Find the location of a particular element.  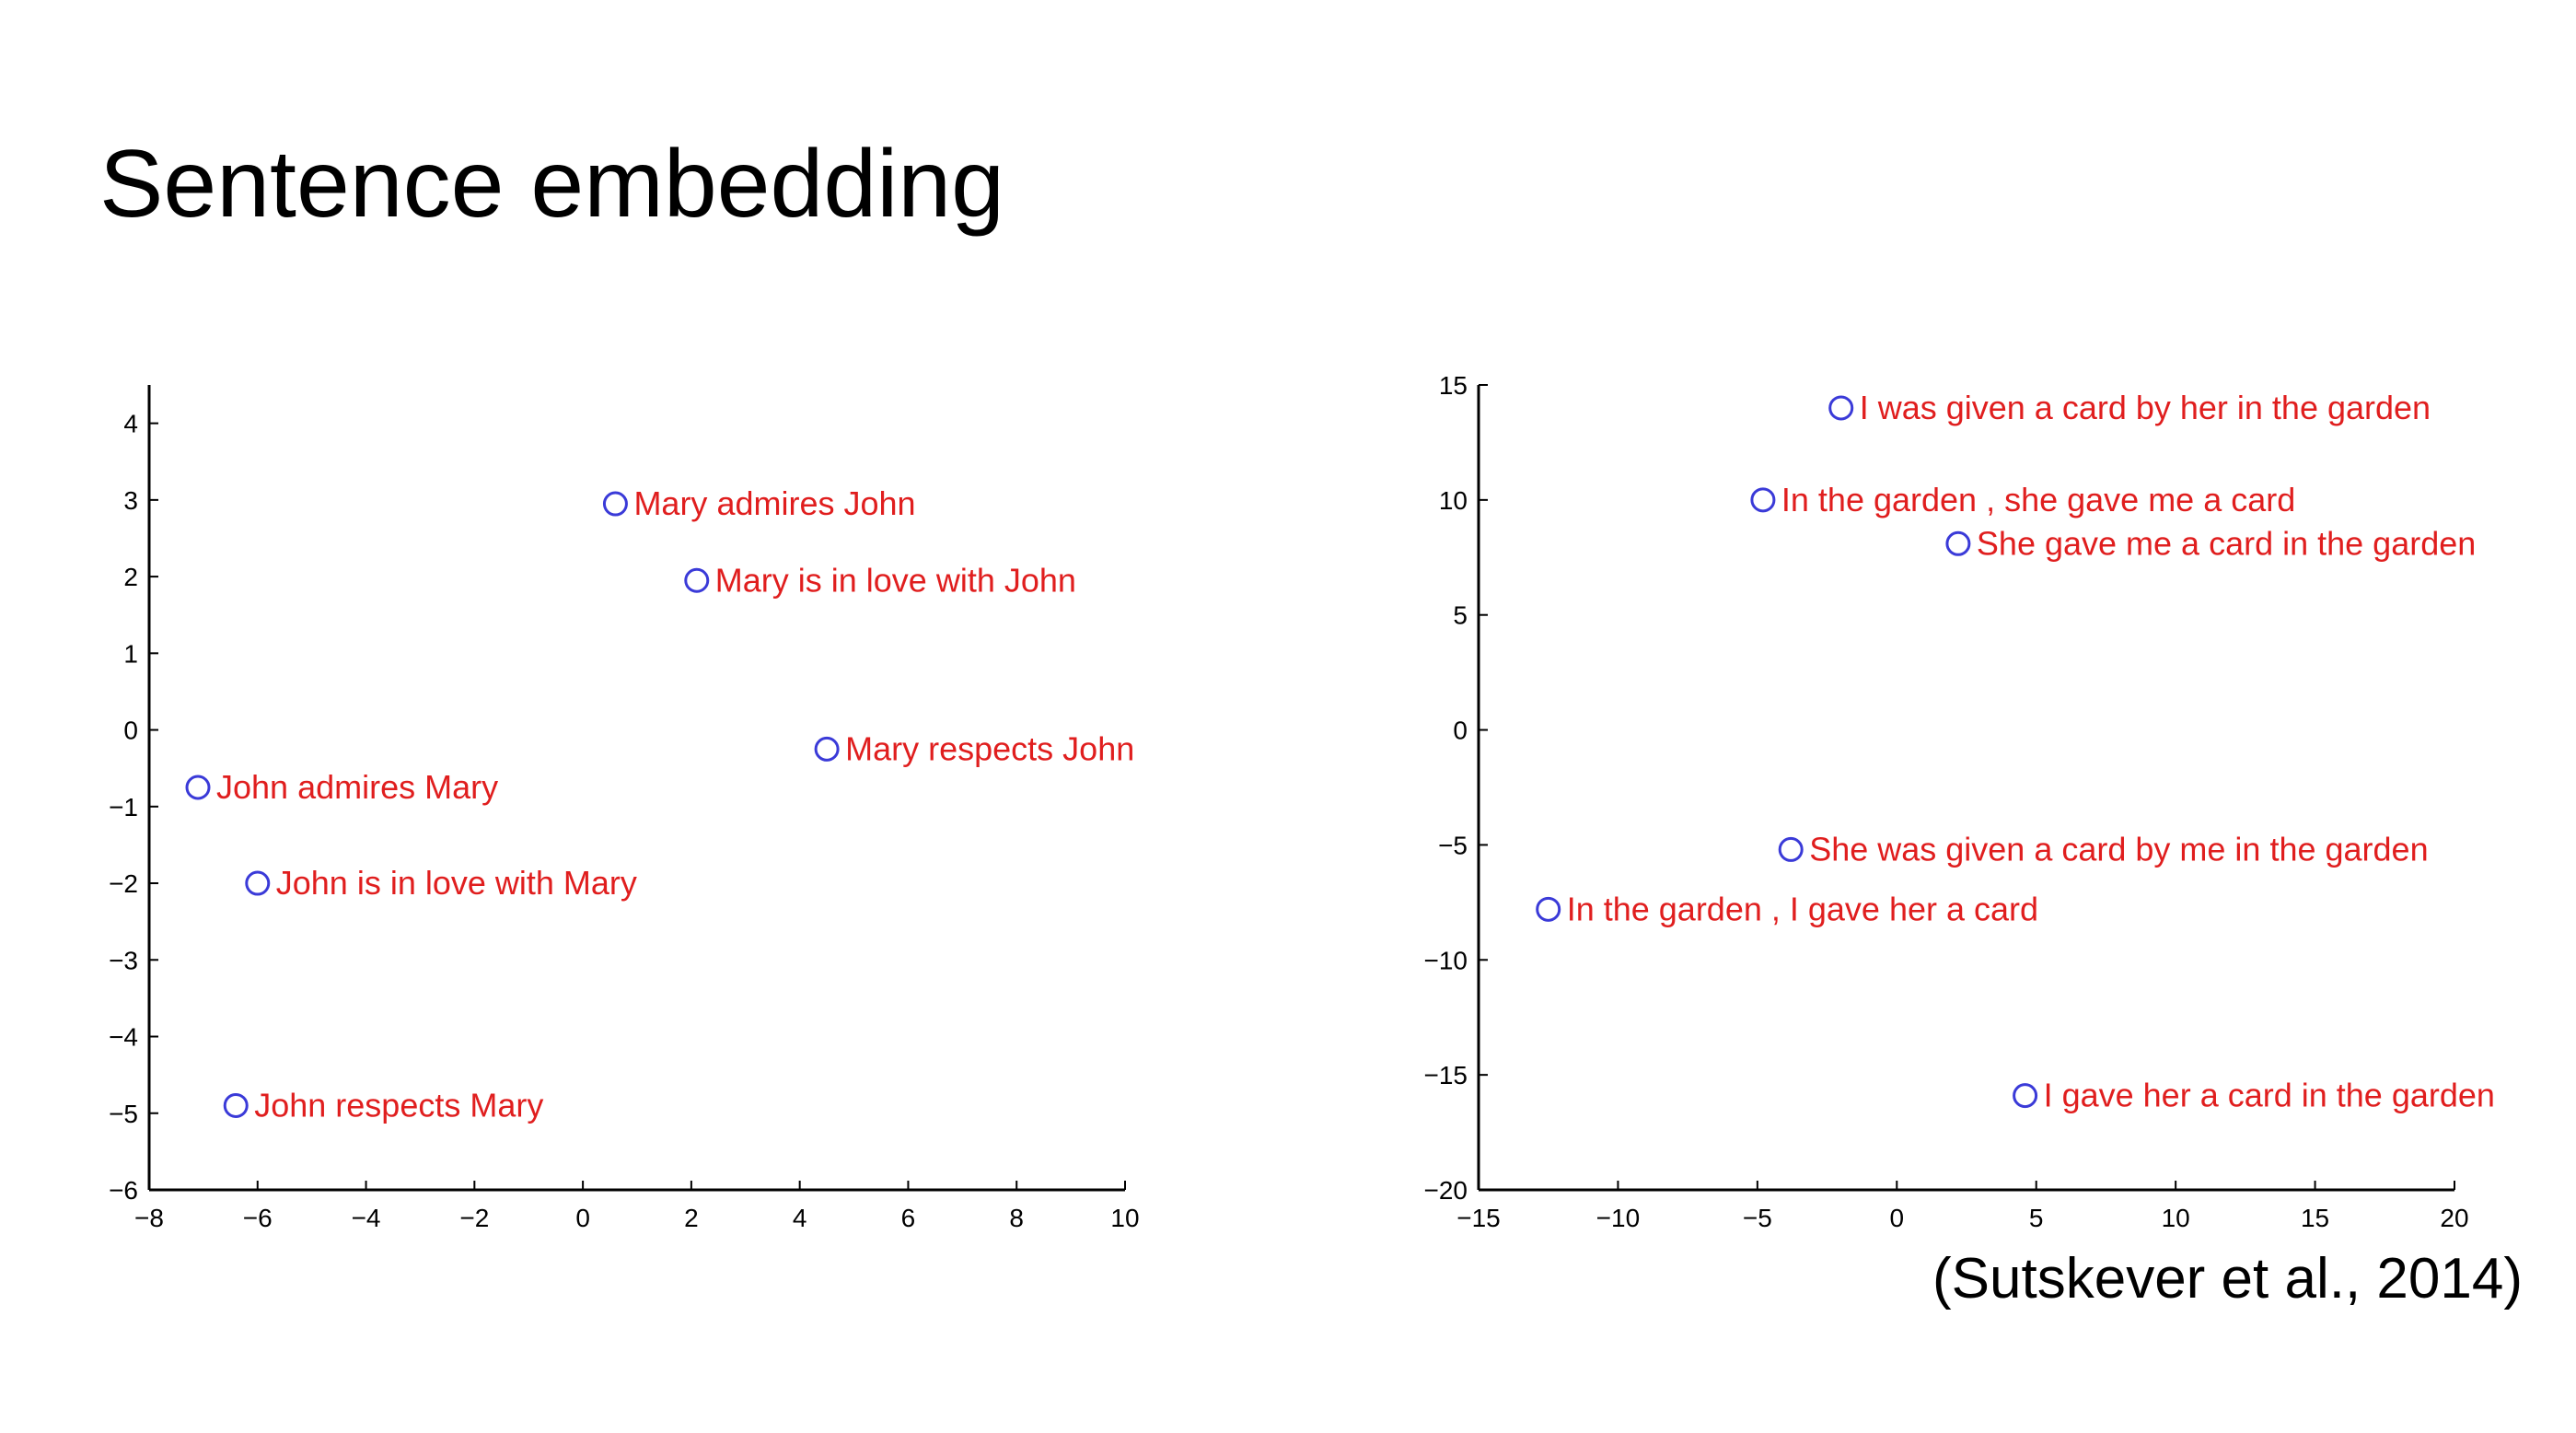

right-x-tick-label: 20 is located at coordinates (2454, 1218).